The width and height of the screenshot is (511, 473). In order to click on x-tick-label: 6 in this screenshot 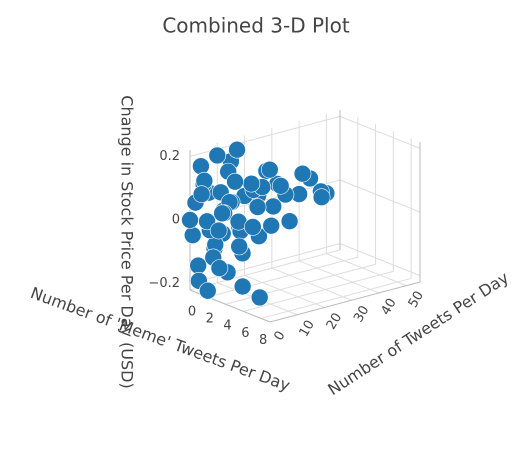, I will do `click(245, 333)`.